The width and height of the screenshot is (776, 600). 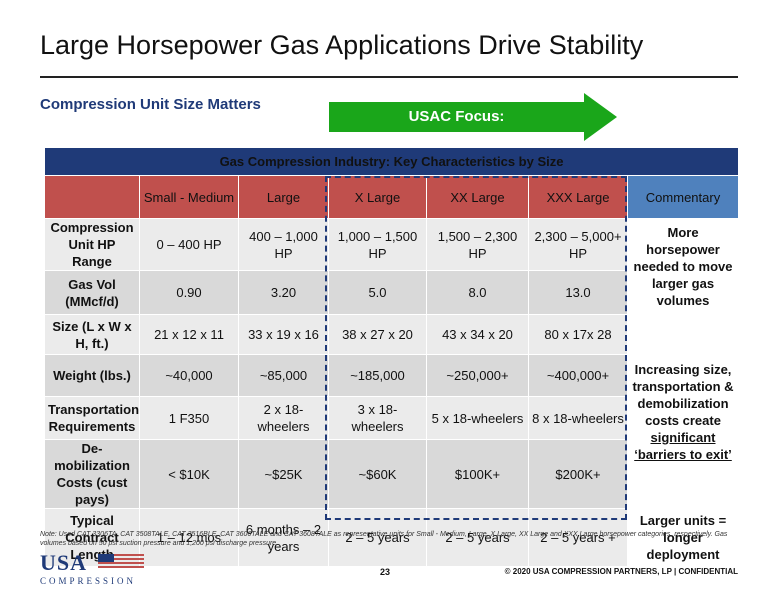 I want to click on table-cell: ~40,000, so click(x=189, y=375).